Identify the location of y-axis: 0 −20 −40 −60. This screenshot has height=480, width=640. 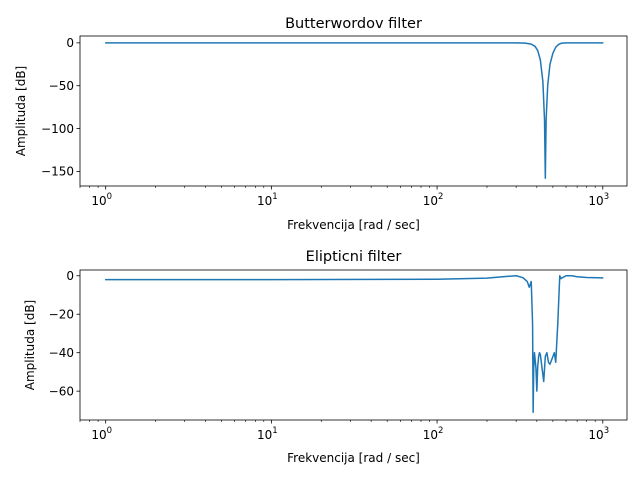
(64, 333).